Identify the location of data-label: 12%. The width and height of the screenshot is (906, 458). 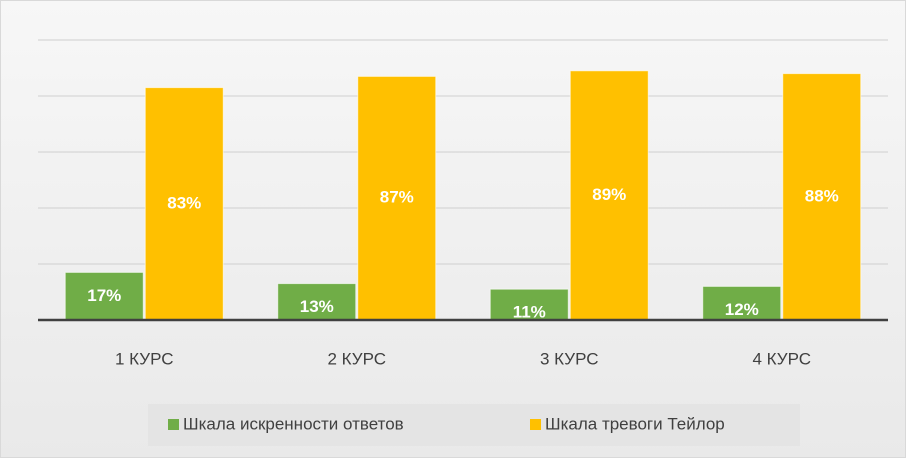
(742, 309).